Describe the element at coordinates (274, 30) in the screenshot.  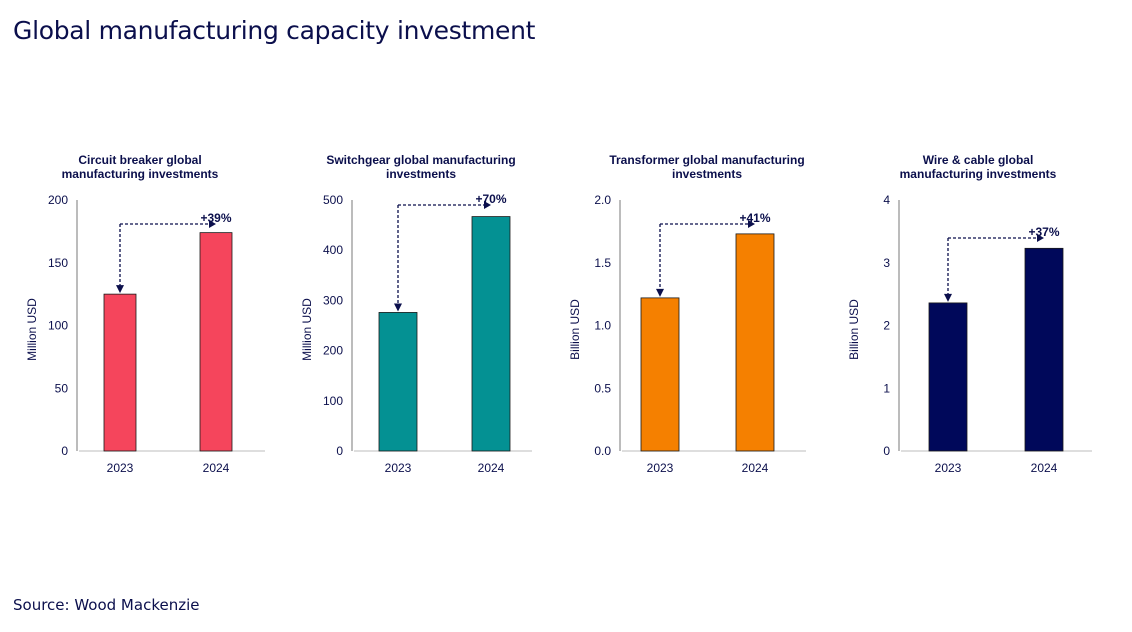
I see `page-title: Global manufacturing capacity investment` at that location.